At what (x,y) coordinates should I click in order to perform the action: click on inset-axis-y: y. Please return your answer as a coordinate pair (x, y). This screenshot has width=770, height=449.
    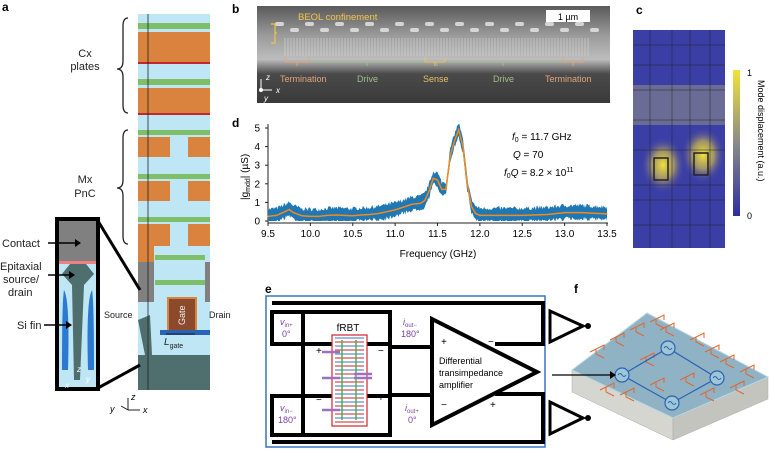
    Looking at the image, I should click on (88, 379).